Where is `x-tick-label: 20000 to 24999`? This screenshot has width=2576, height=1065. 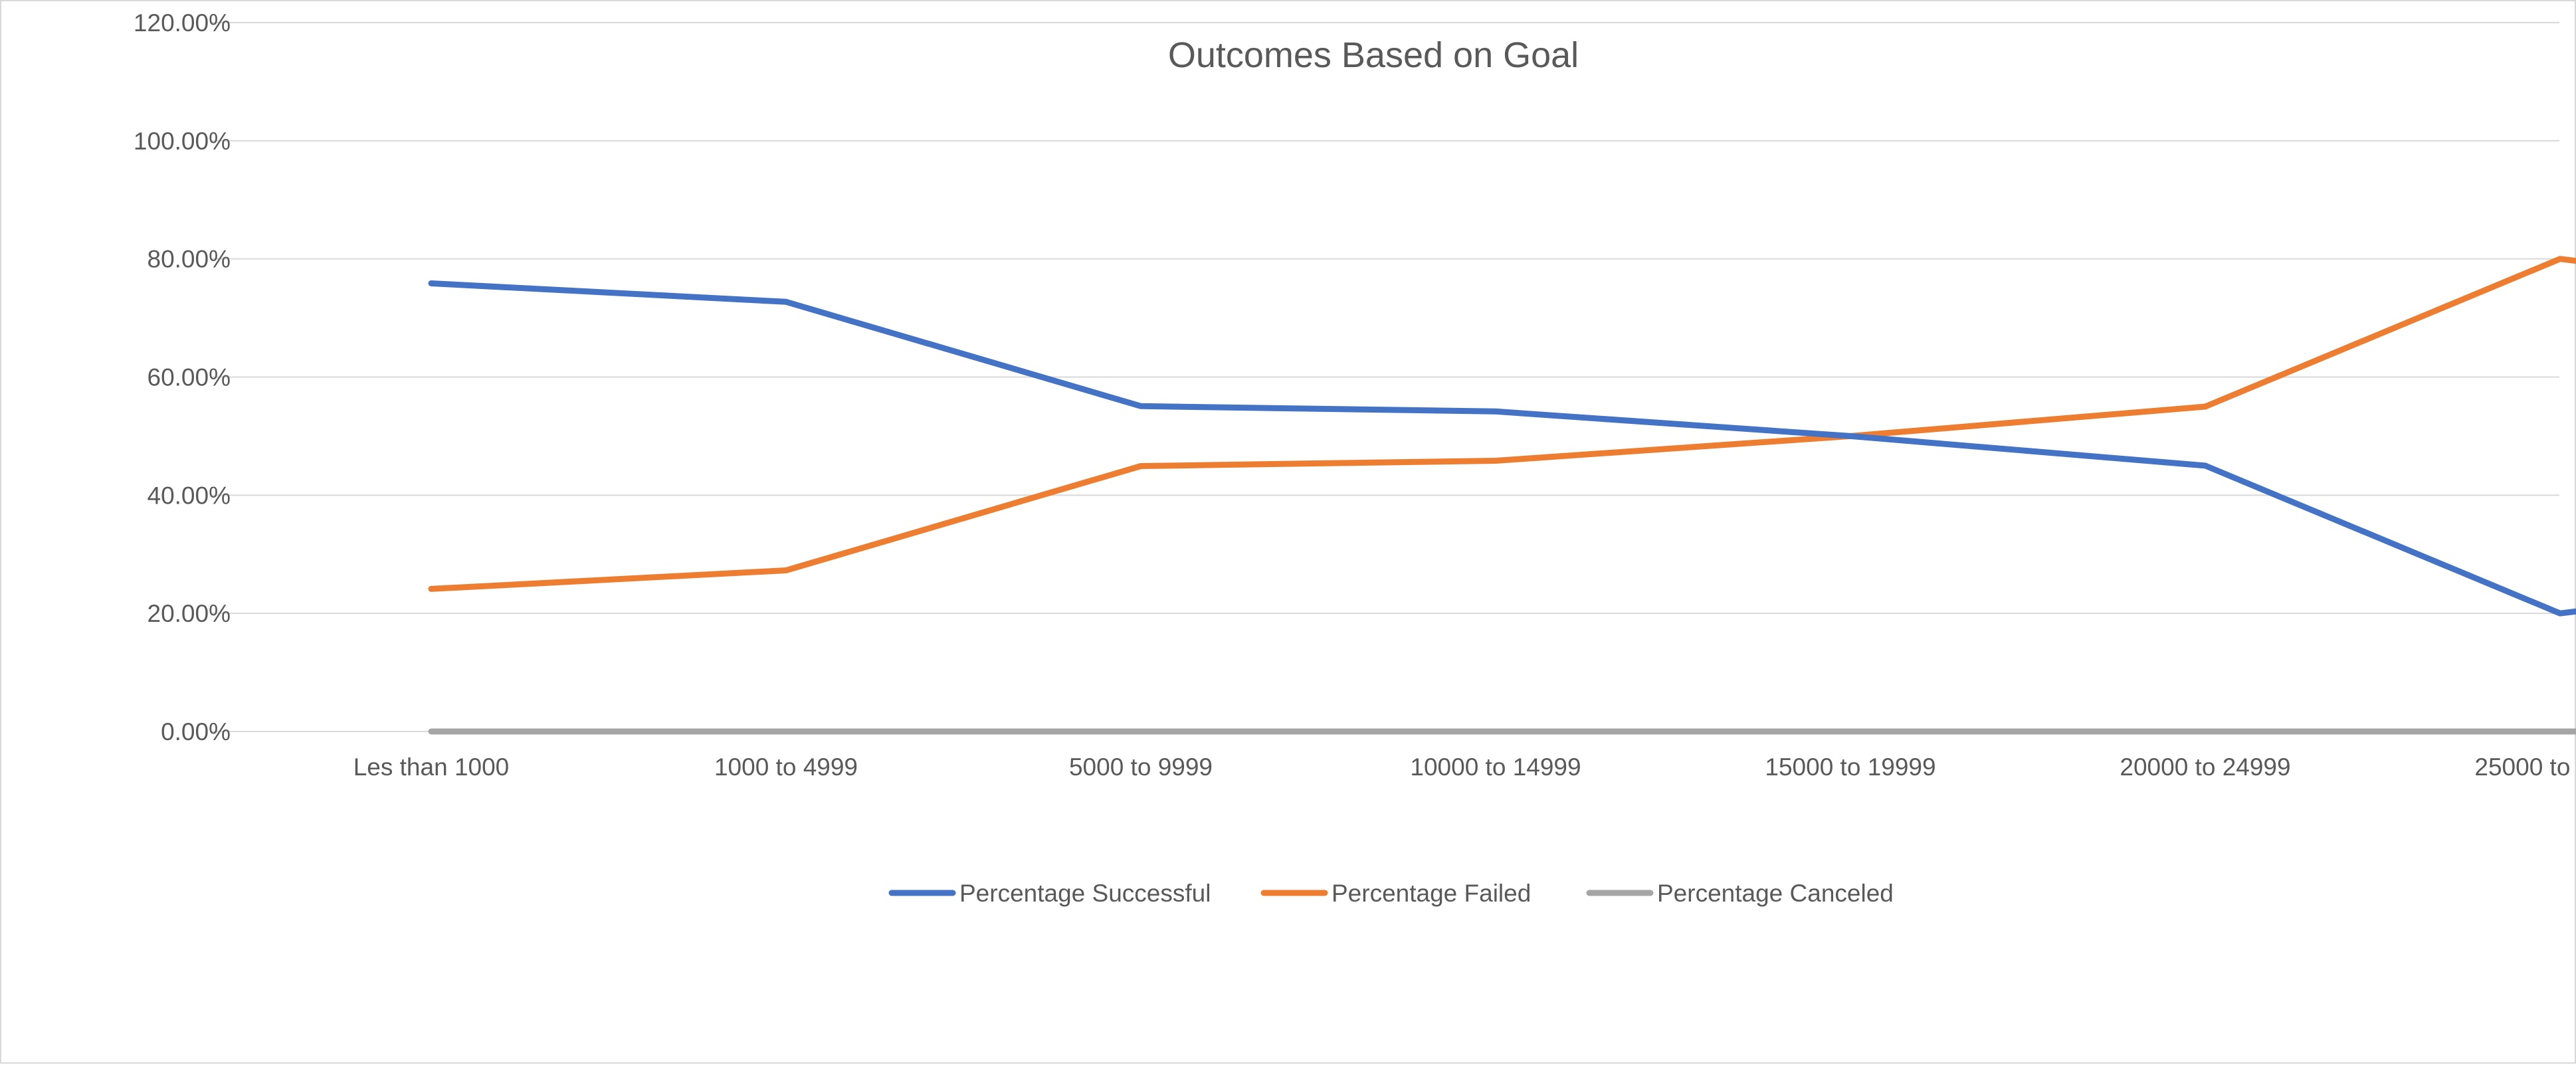
x-tick-label: 20000 to 24999 is located at coordinates (2205, 767).